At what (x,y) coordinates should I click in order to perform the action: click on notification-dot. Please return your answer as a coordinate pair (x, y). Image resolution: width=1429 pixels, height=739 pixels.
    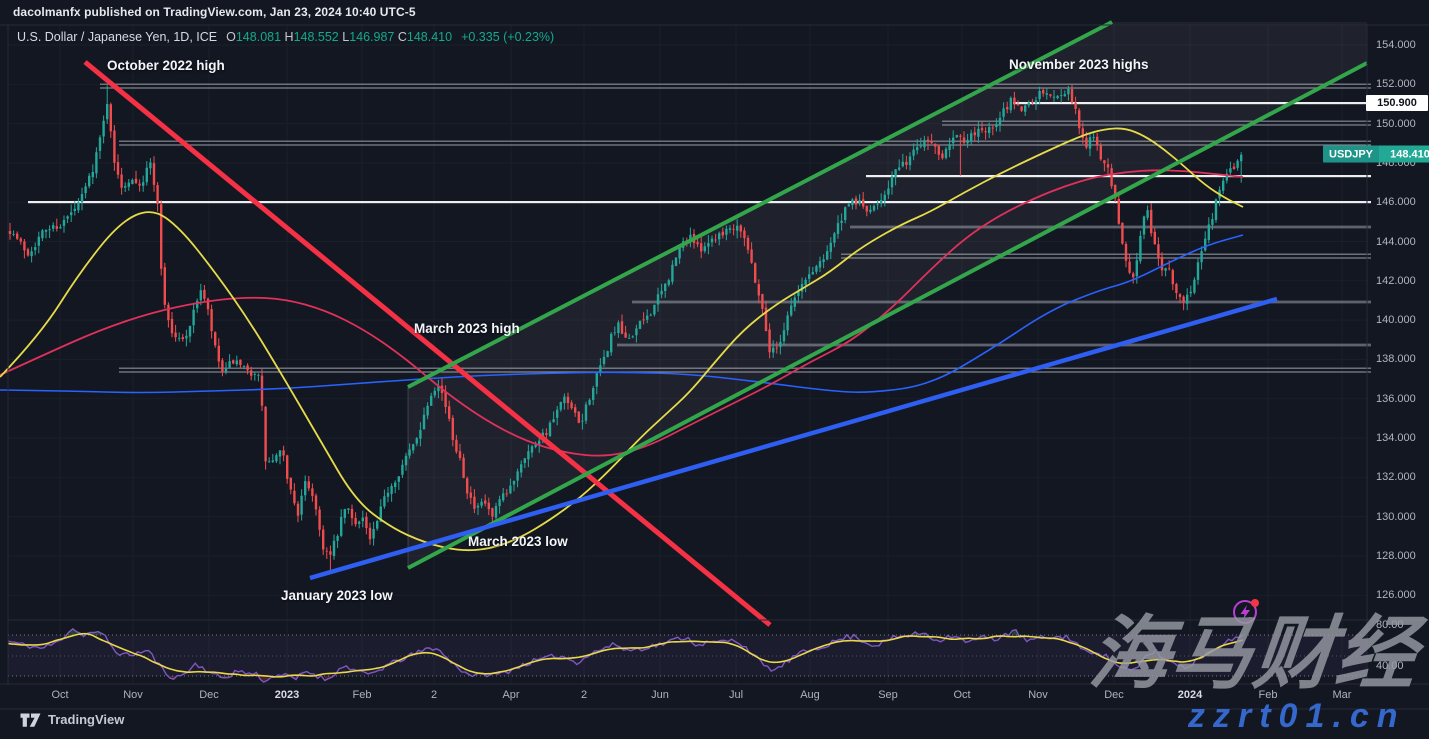
    Looking at the image, I should click on (1255, 603).